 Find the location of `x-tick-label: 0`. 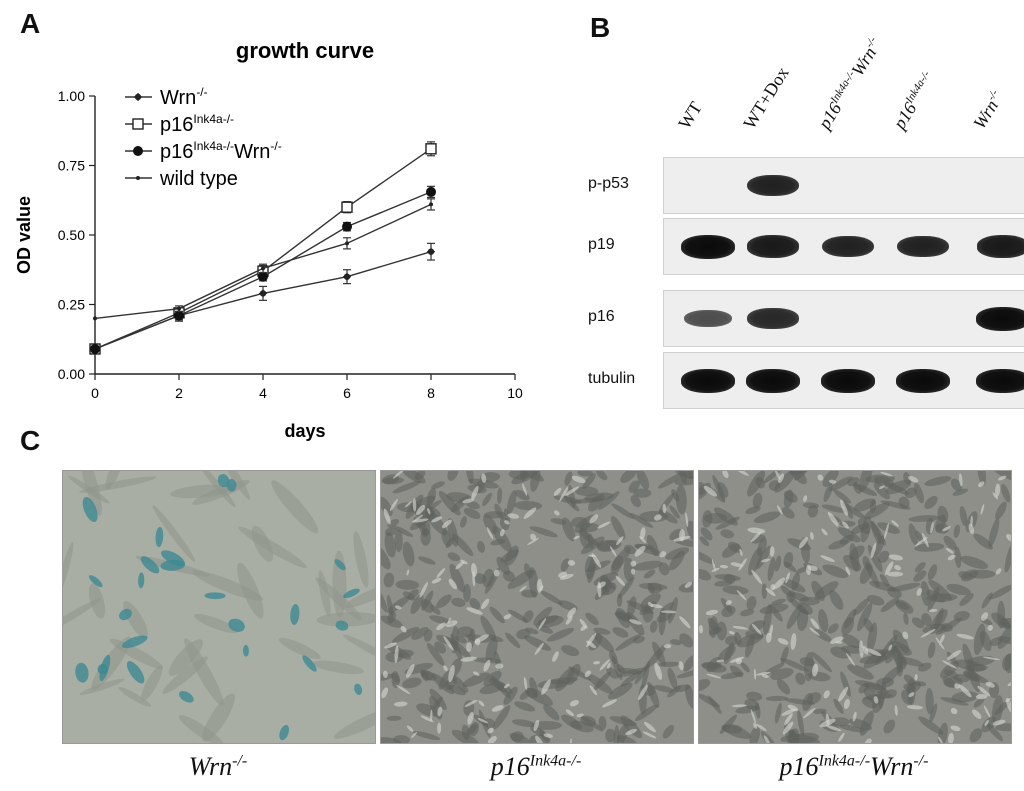

x-tick-label: 0 is located at coordinates (95, 393).